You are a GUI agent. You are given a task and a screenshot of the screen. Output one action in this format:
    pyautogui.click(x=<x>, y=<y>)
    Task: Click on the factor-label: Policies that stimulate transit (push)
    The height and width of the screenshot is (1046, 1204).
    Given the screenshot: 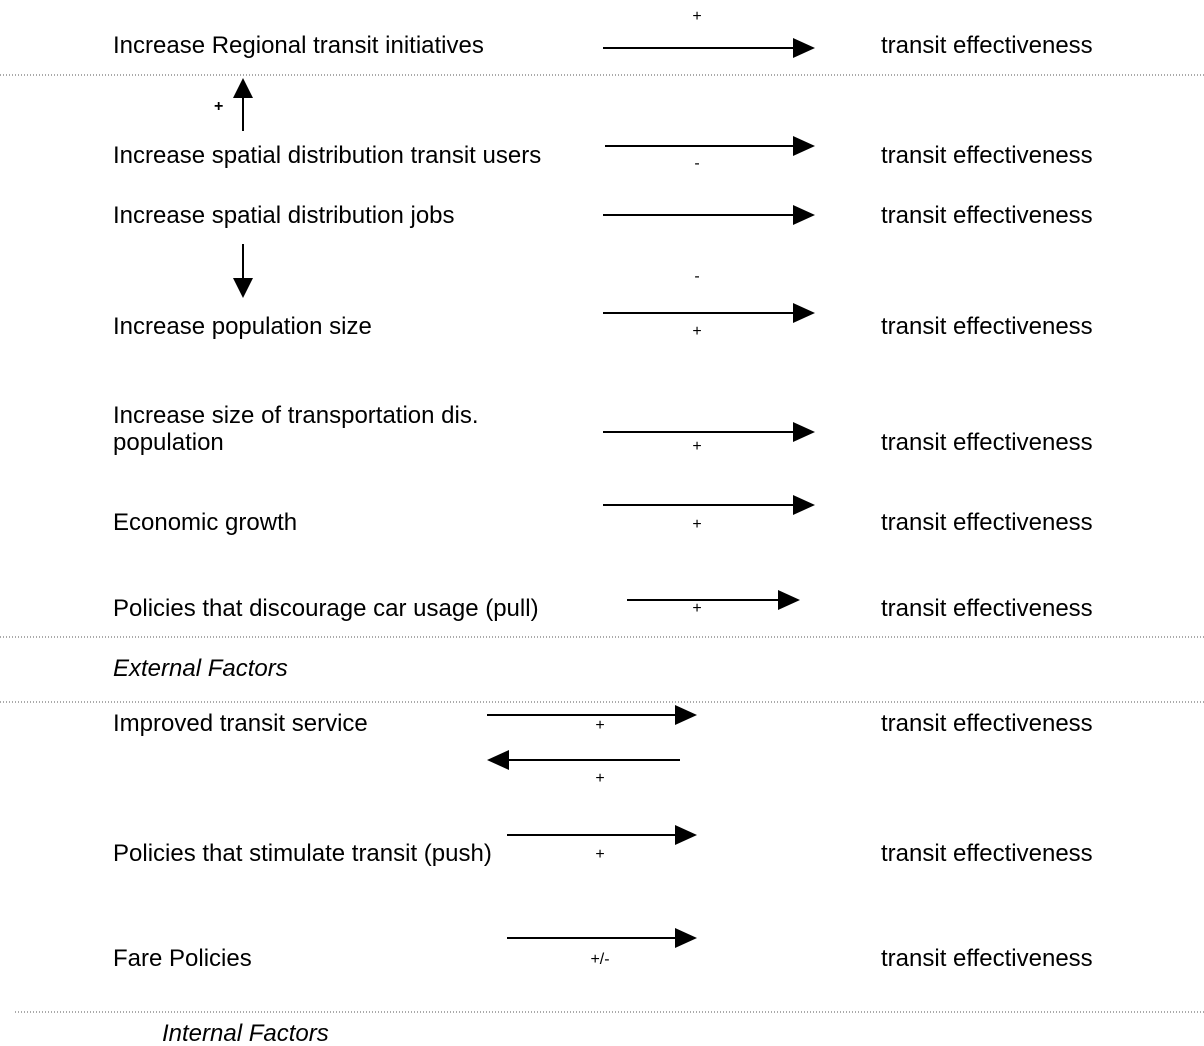 What is the action you would take?
    pyautogui.click(x=302, y=853)
    